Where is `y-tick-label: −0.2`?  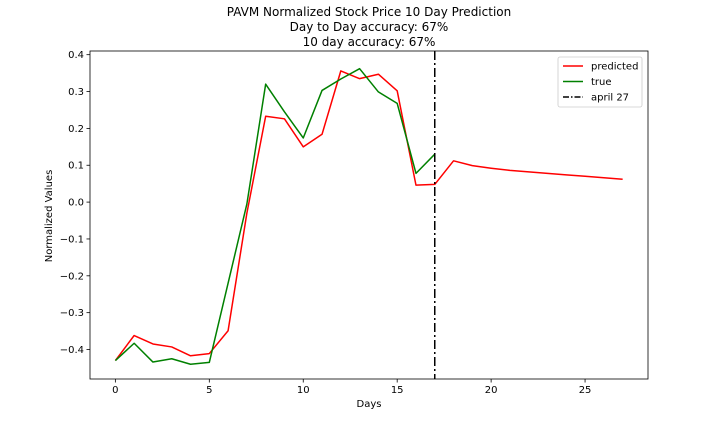 y-tick-label: −0.2 is located at coordinates (72, 276).